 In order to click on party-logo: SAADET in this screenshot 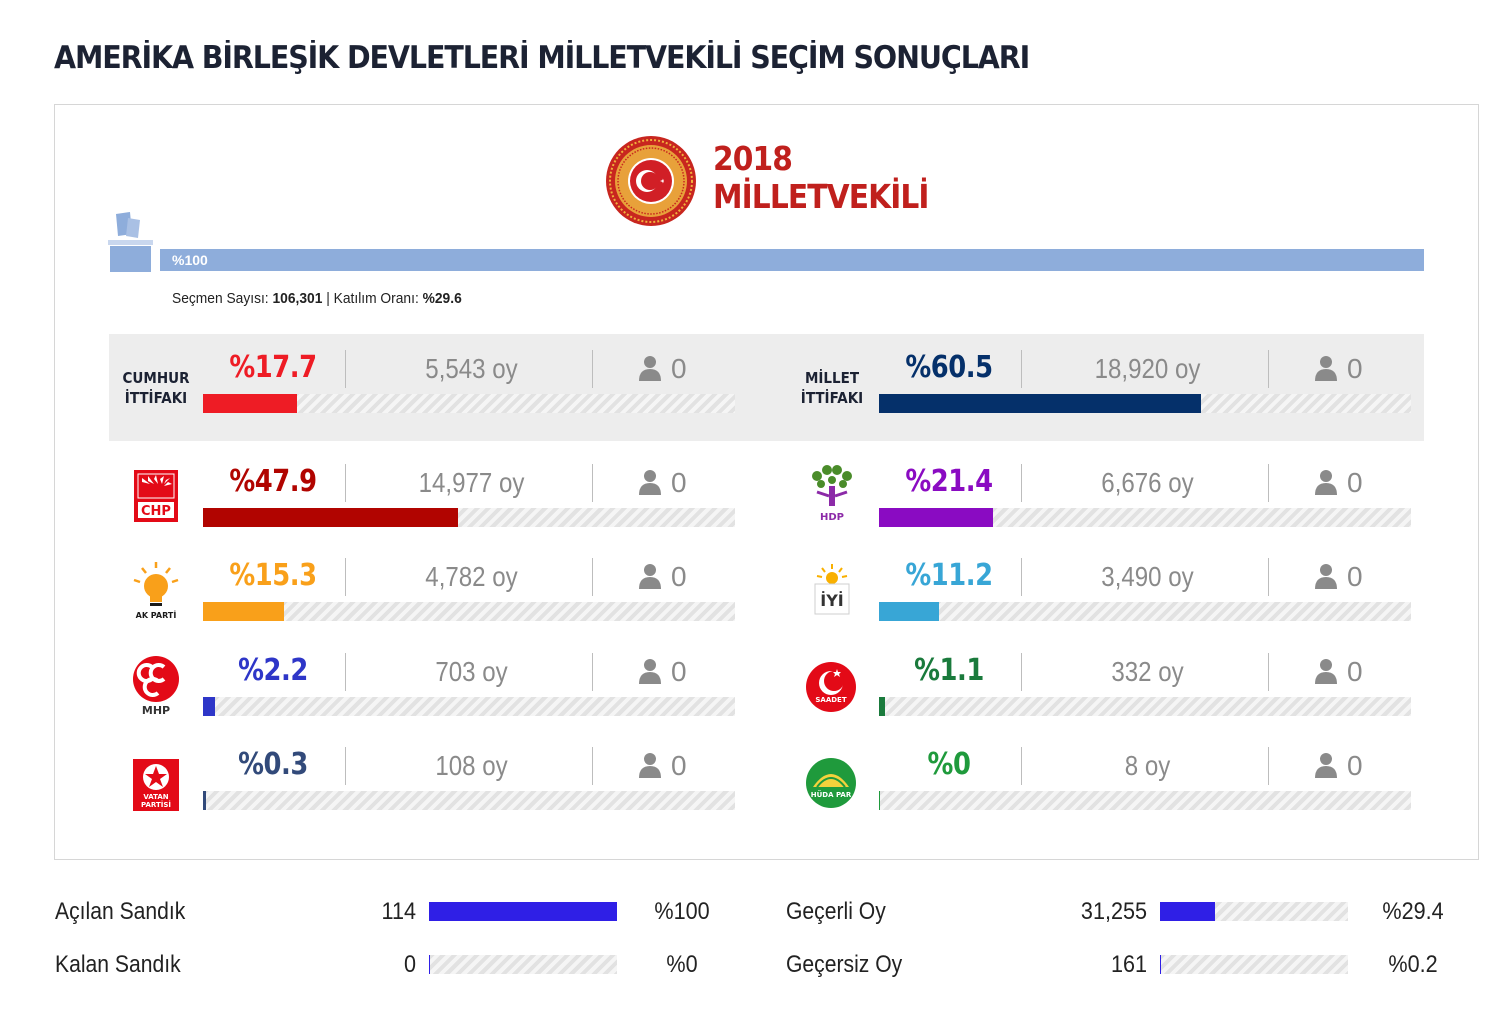, I will do `click(832, 681)`.